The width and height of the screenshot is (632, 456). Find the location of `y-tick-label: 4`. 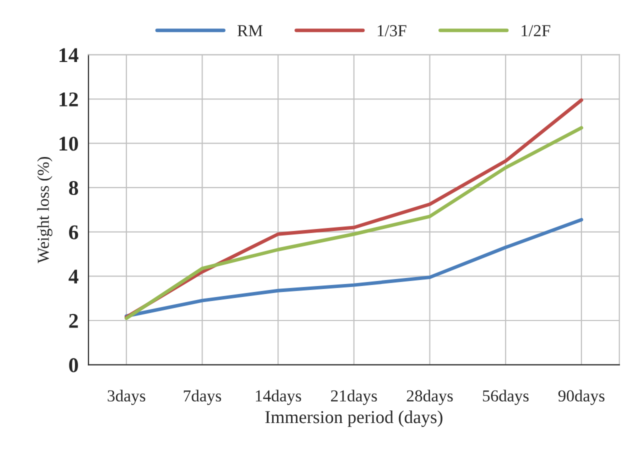

y-tick-label: 4 is located at coordinates (73, 277).